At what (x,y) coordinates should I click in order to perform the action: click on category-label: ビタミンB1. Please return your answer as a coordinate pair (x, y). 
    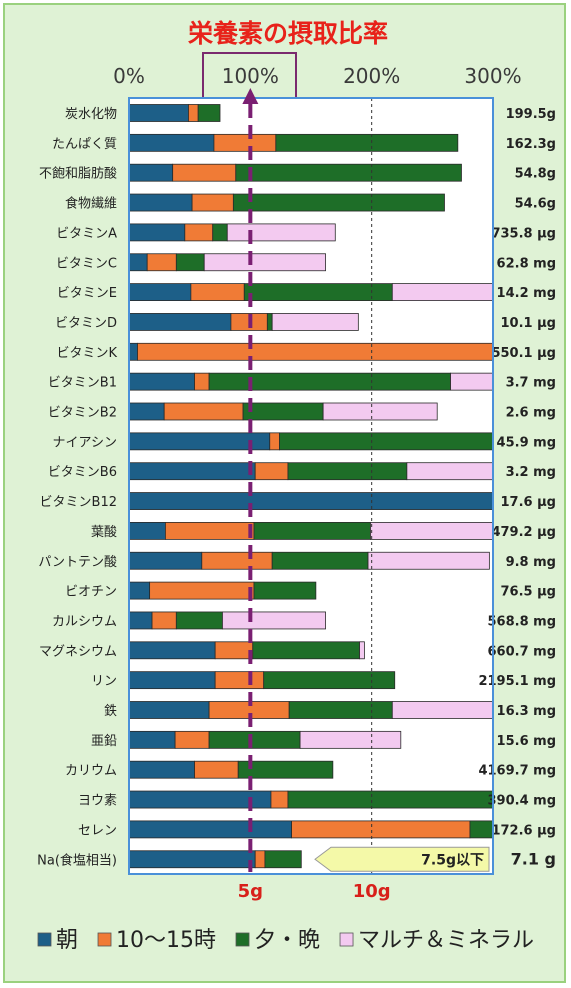
    Looking at the image, I should click on (82, 383).